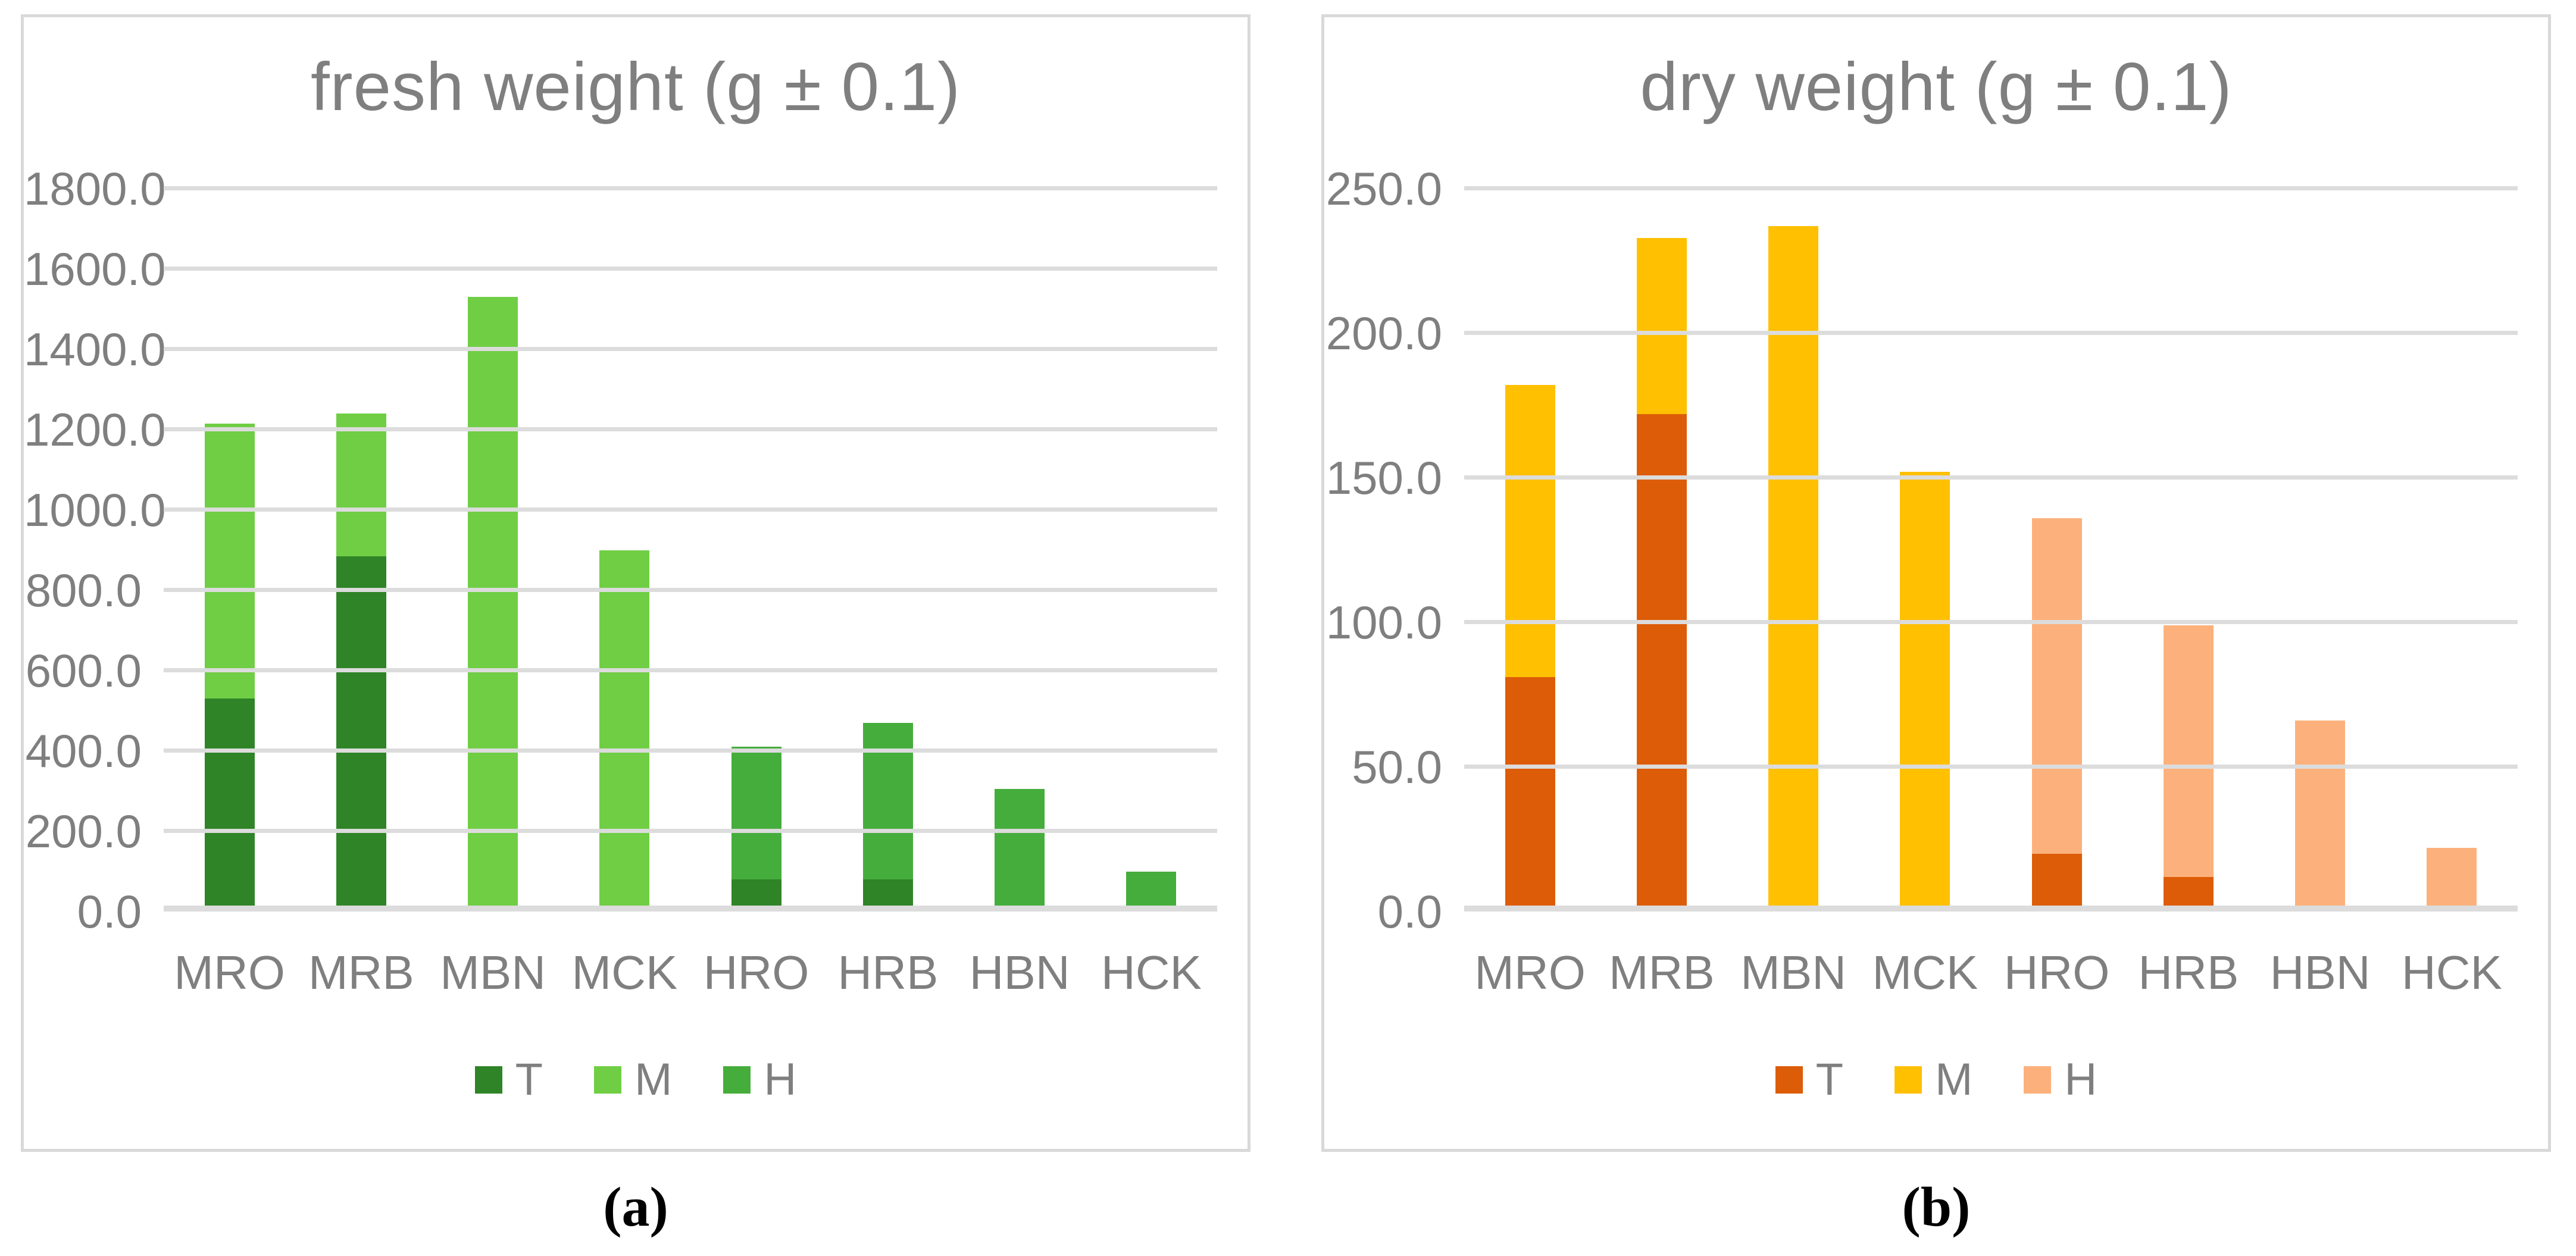 Image resolution: width=2576 pixels, height=1256 pixels. What do you see at coordinates (361, 734) in the screenshot?
I see `bar-segment-t-mrb` at bounding box center [361, 734].